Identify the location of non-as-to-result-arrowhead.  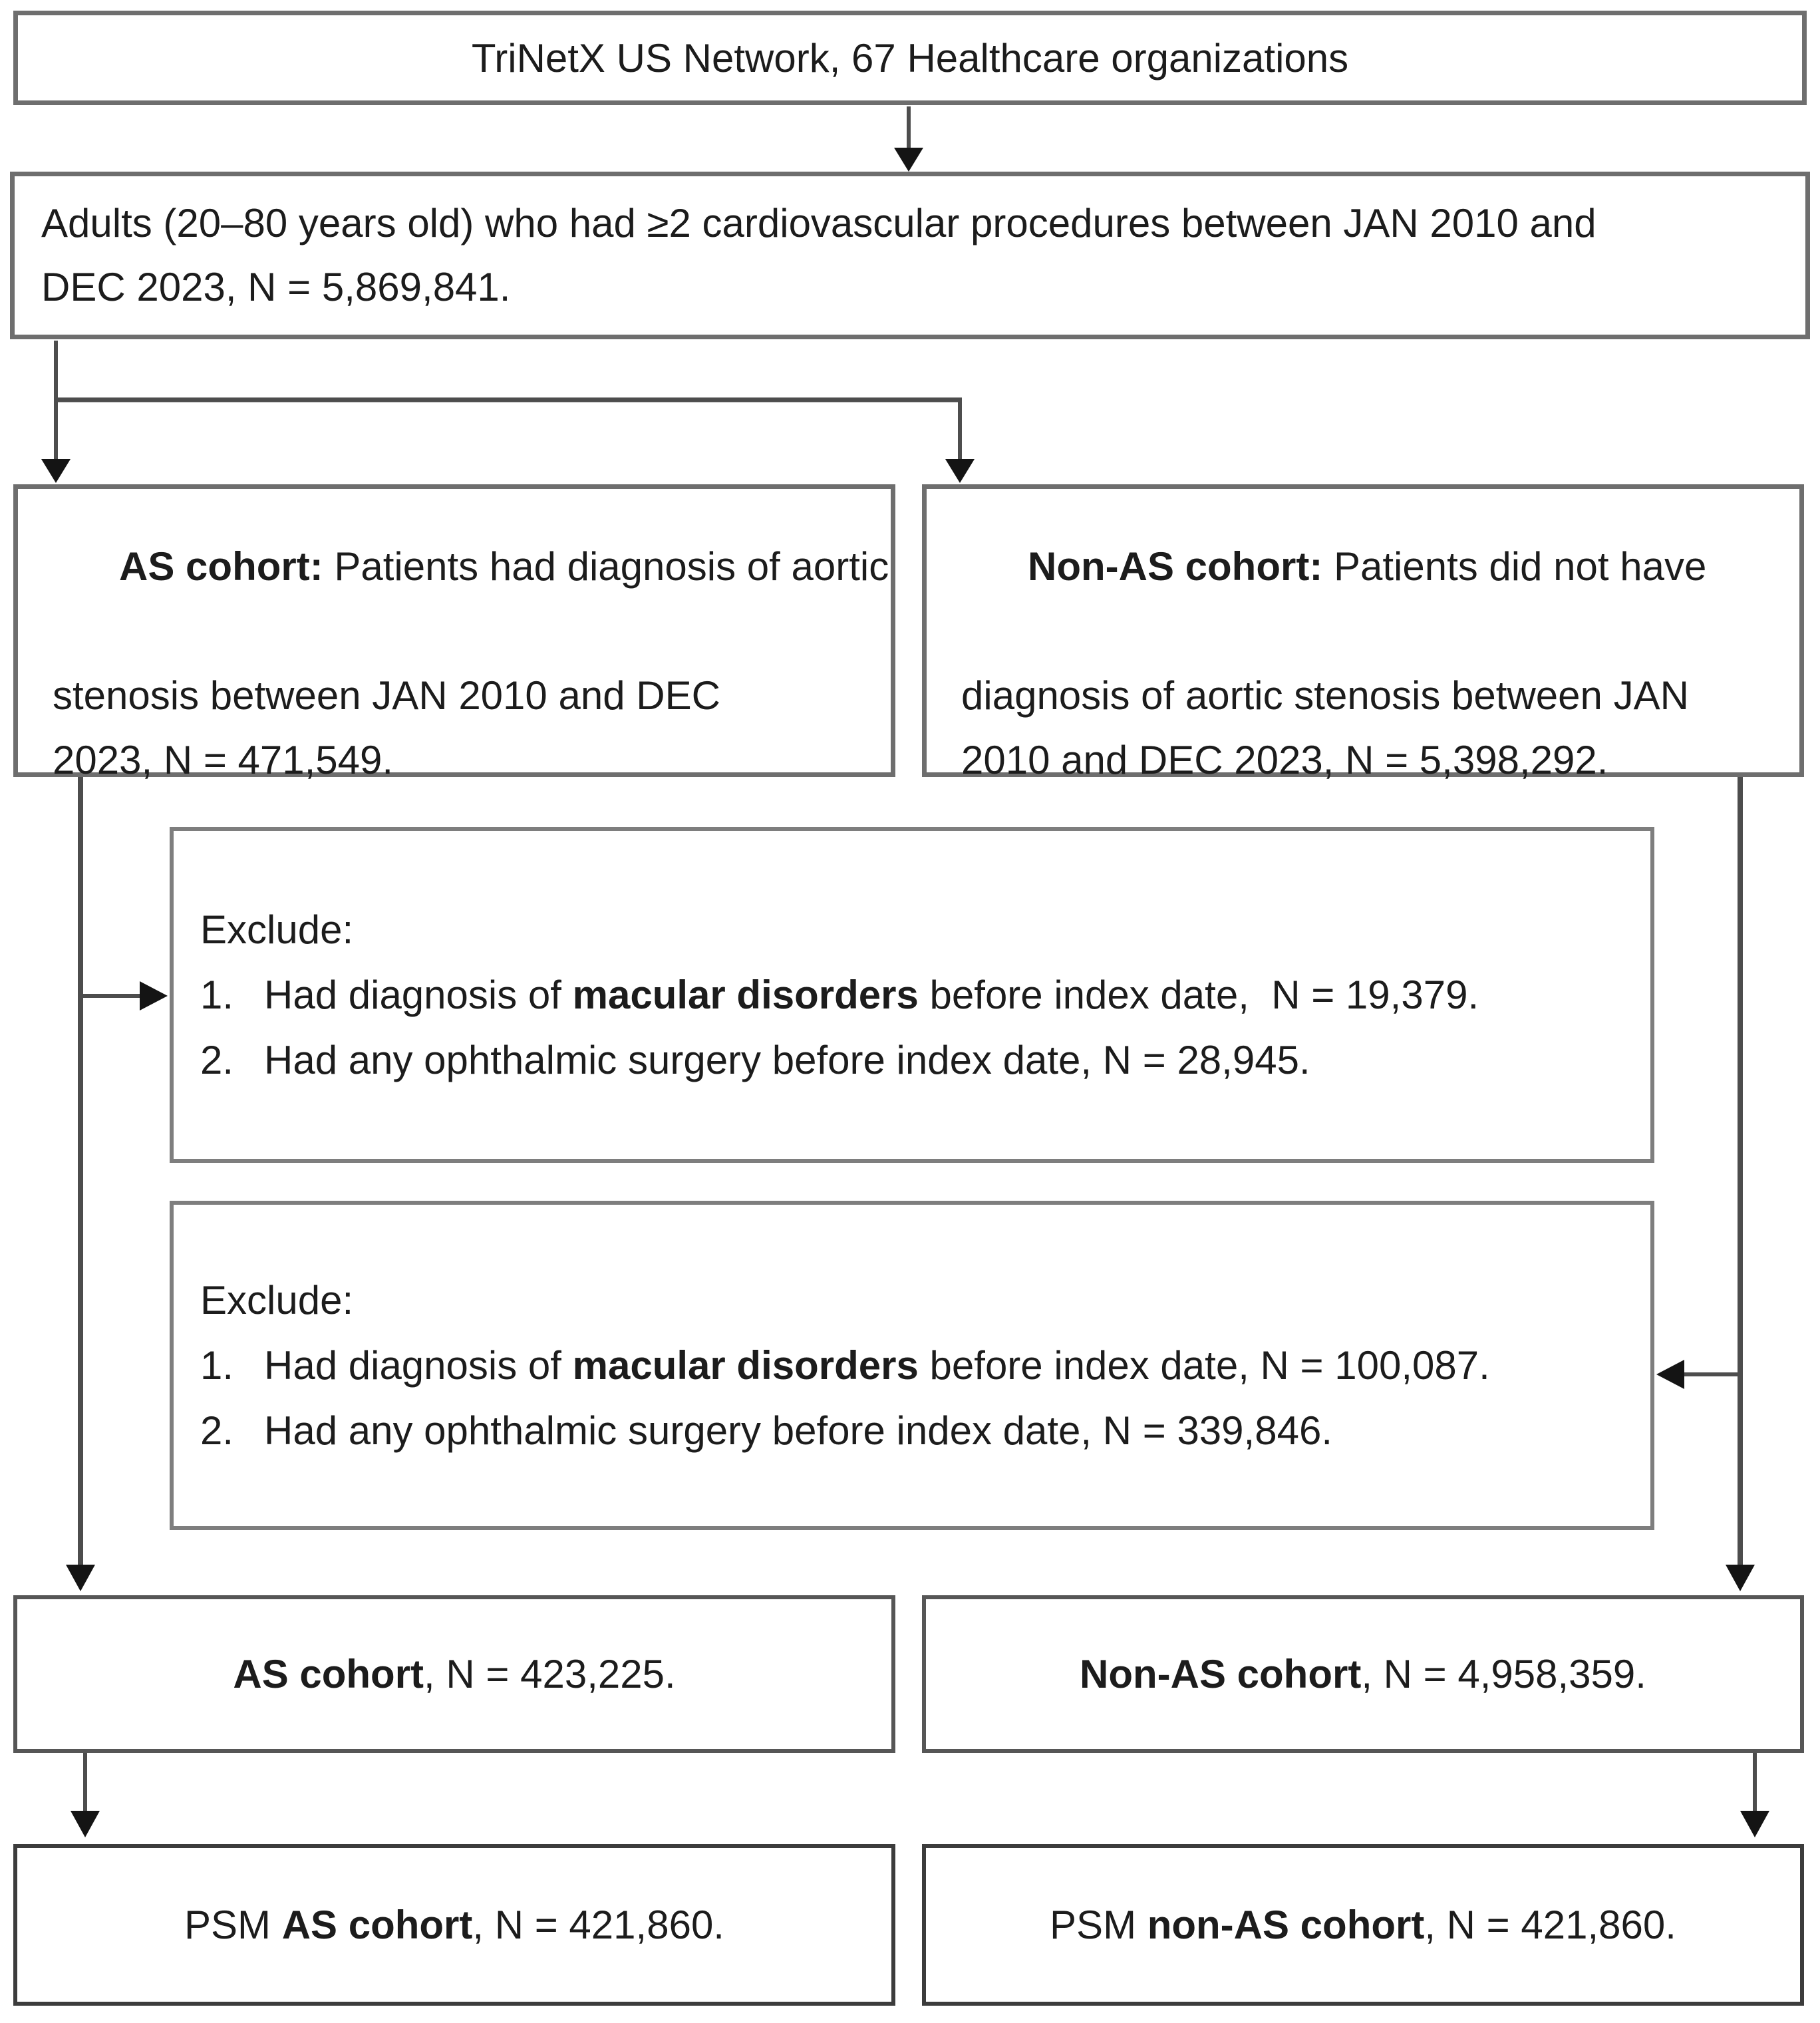
(1741, 1578).